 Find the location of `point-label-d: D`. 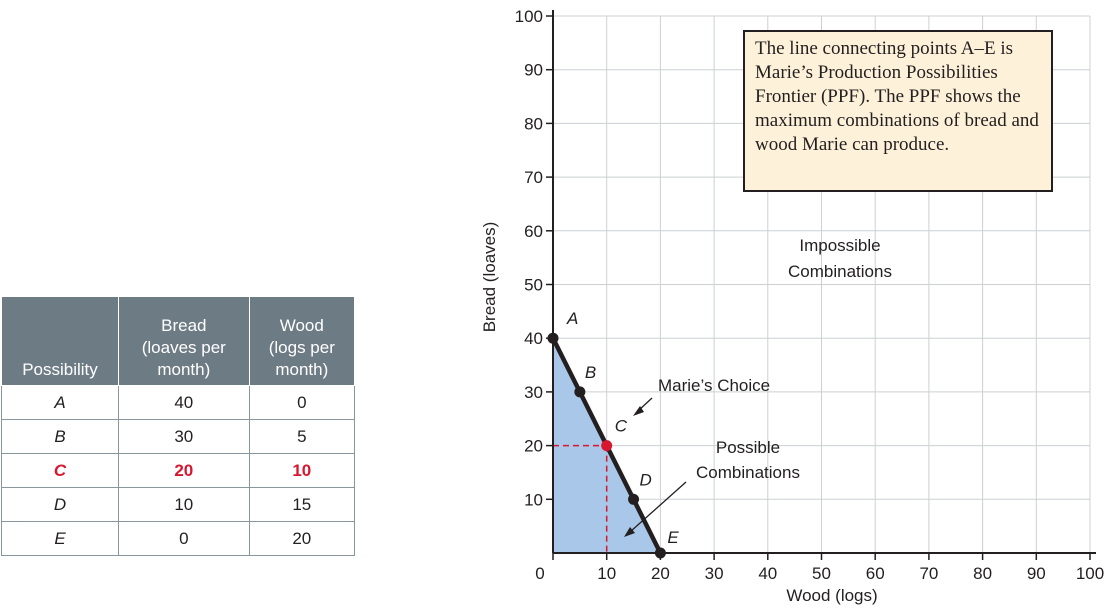

point-label-d: D is located at coordinates (646, 479).